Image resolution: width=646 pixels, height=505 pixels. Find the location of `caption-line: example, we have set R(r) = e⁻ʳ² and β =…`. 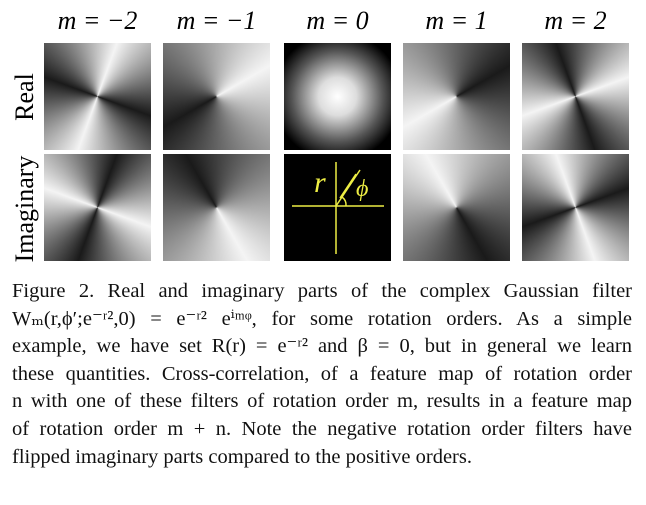

caption-line: example, we have set R(r) = e⁻ʳ² and β =… is located at coordinates (322, 346).